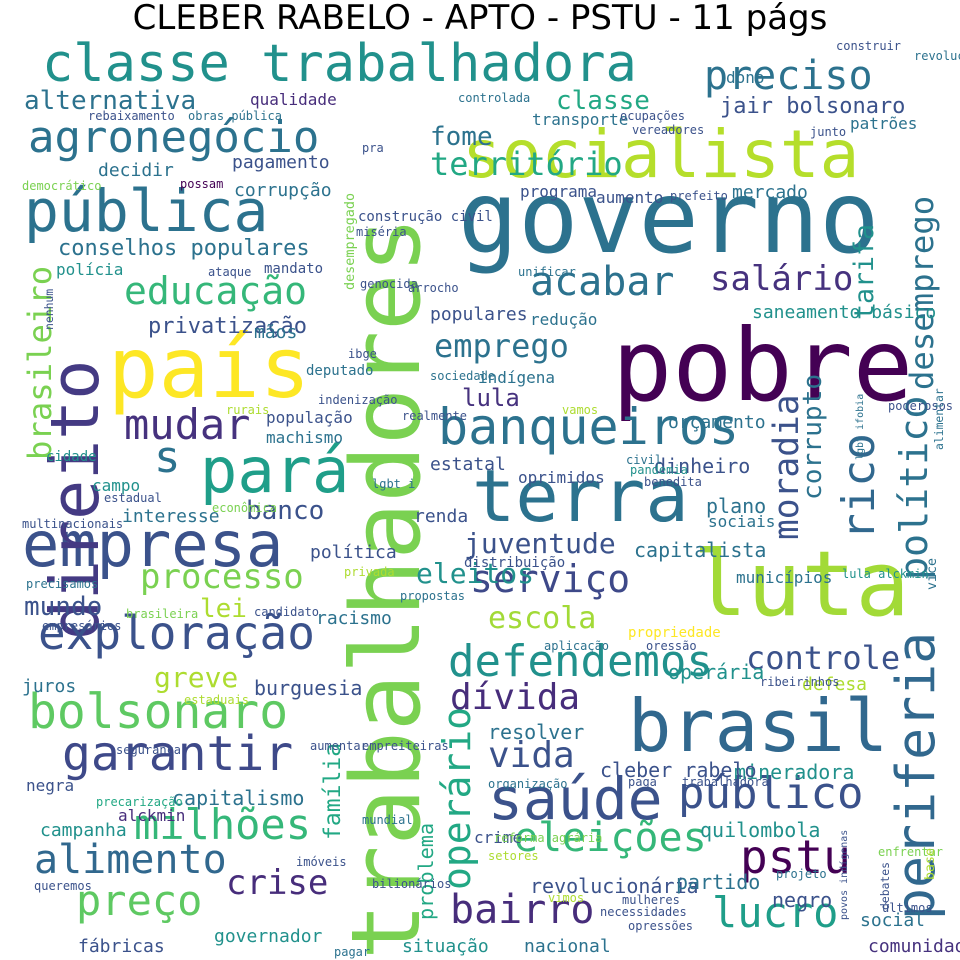  I want to click on word-negro: negro, so click(802, 900).